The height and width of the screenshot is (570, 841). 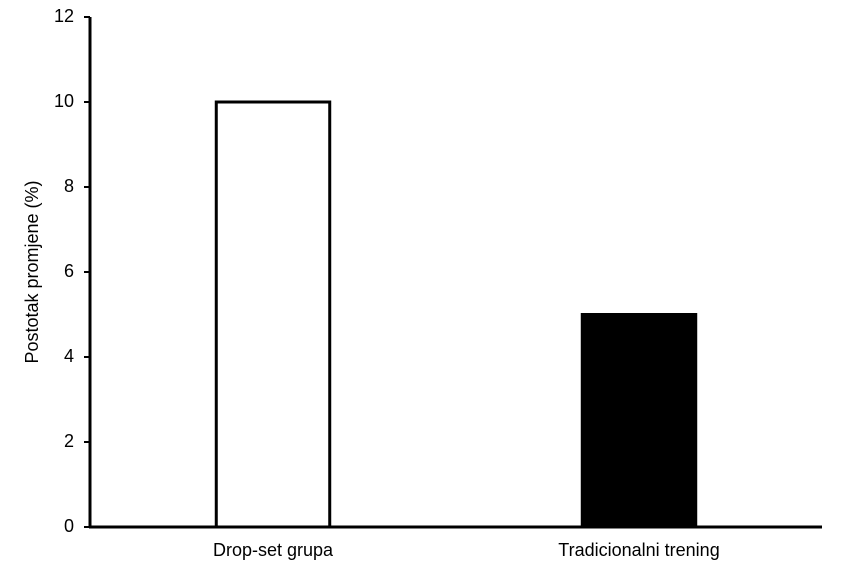 What do you see at coordinates (69, 186) in the screenshot?
I see `y-tick-label: 8` at bounding box center [69, 186].